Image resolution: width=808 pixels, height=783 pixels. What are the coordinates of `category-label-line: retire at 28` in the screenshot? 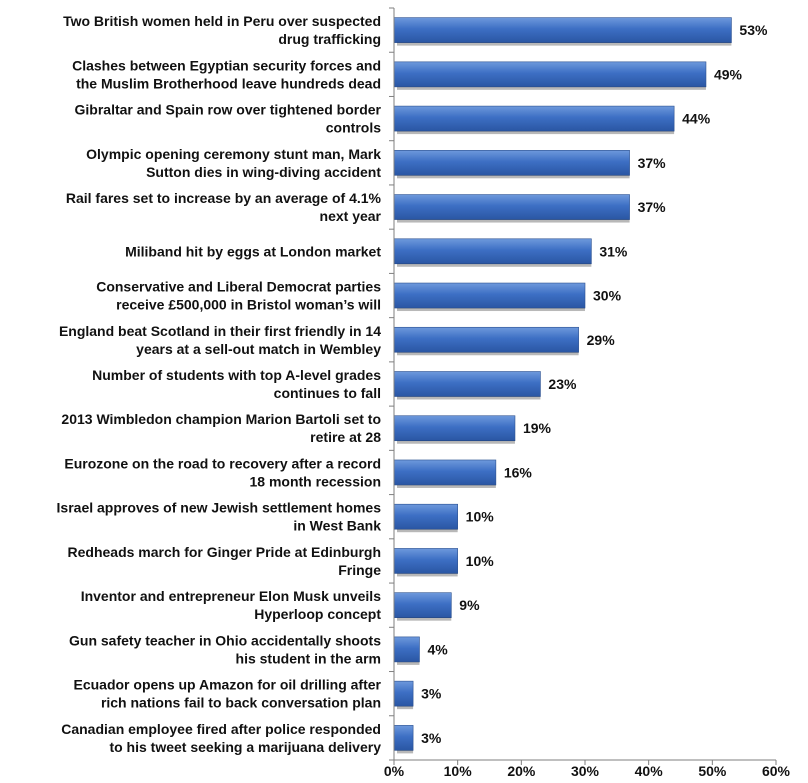 It's located at (345, 437).